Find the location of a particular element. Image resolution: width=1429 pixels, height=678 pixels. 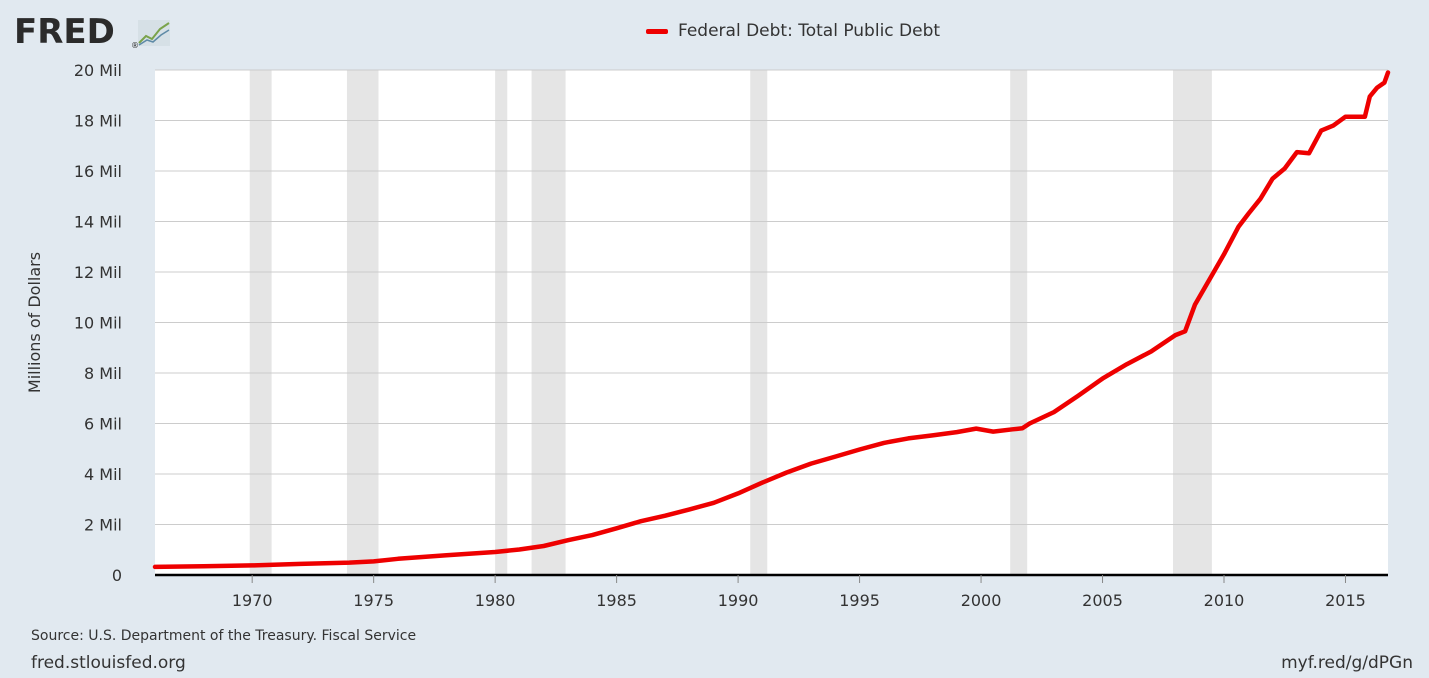

y-tick-label: 12 Mil is located at coordinates (98, 272).